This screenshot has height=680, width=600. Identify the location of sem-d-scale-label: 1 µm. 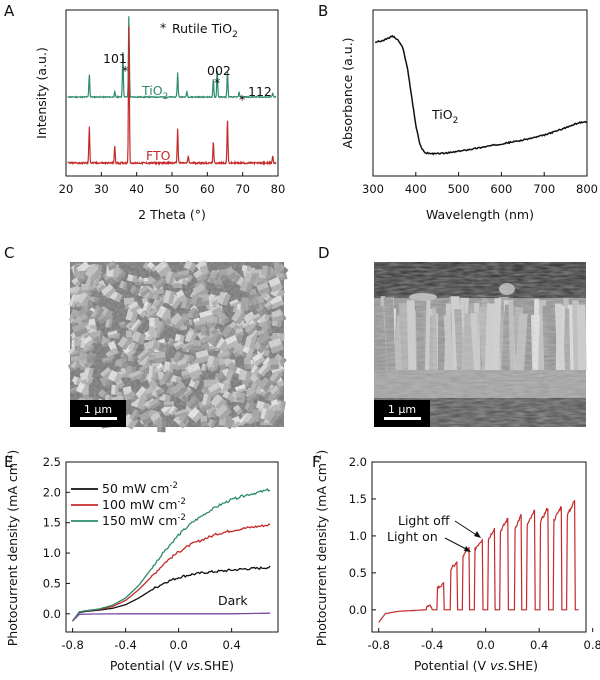
(402, 409).